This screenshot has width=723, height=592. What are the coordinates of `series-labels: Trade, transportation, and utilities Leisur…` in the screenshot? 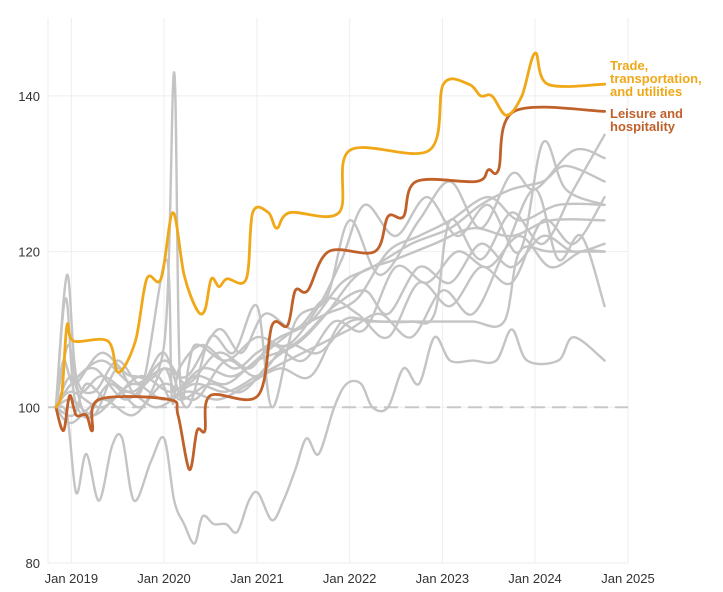 It's located at (656, 96).